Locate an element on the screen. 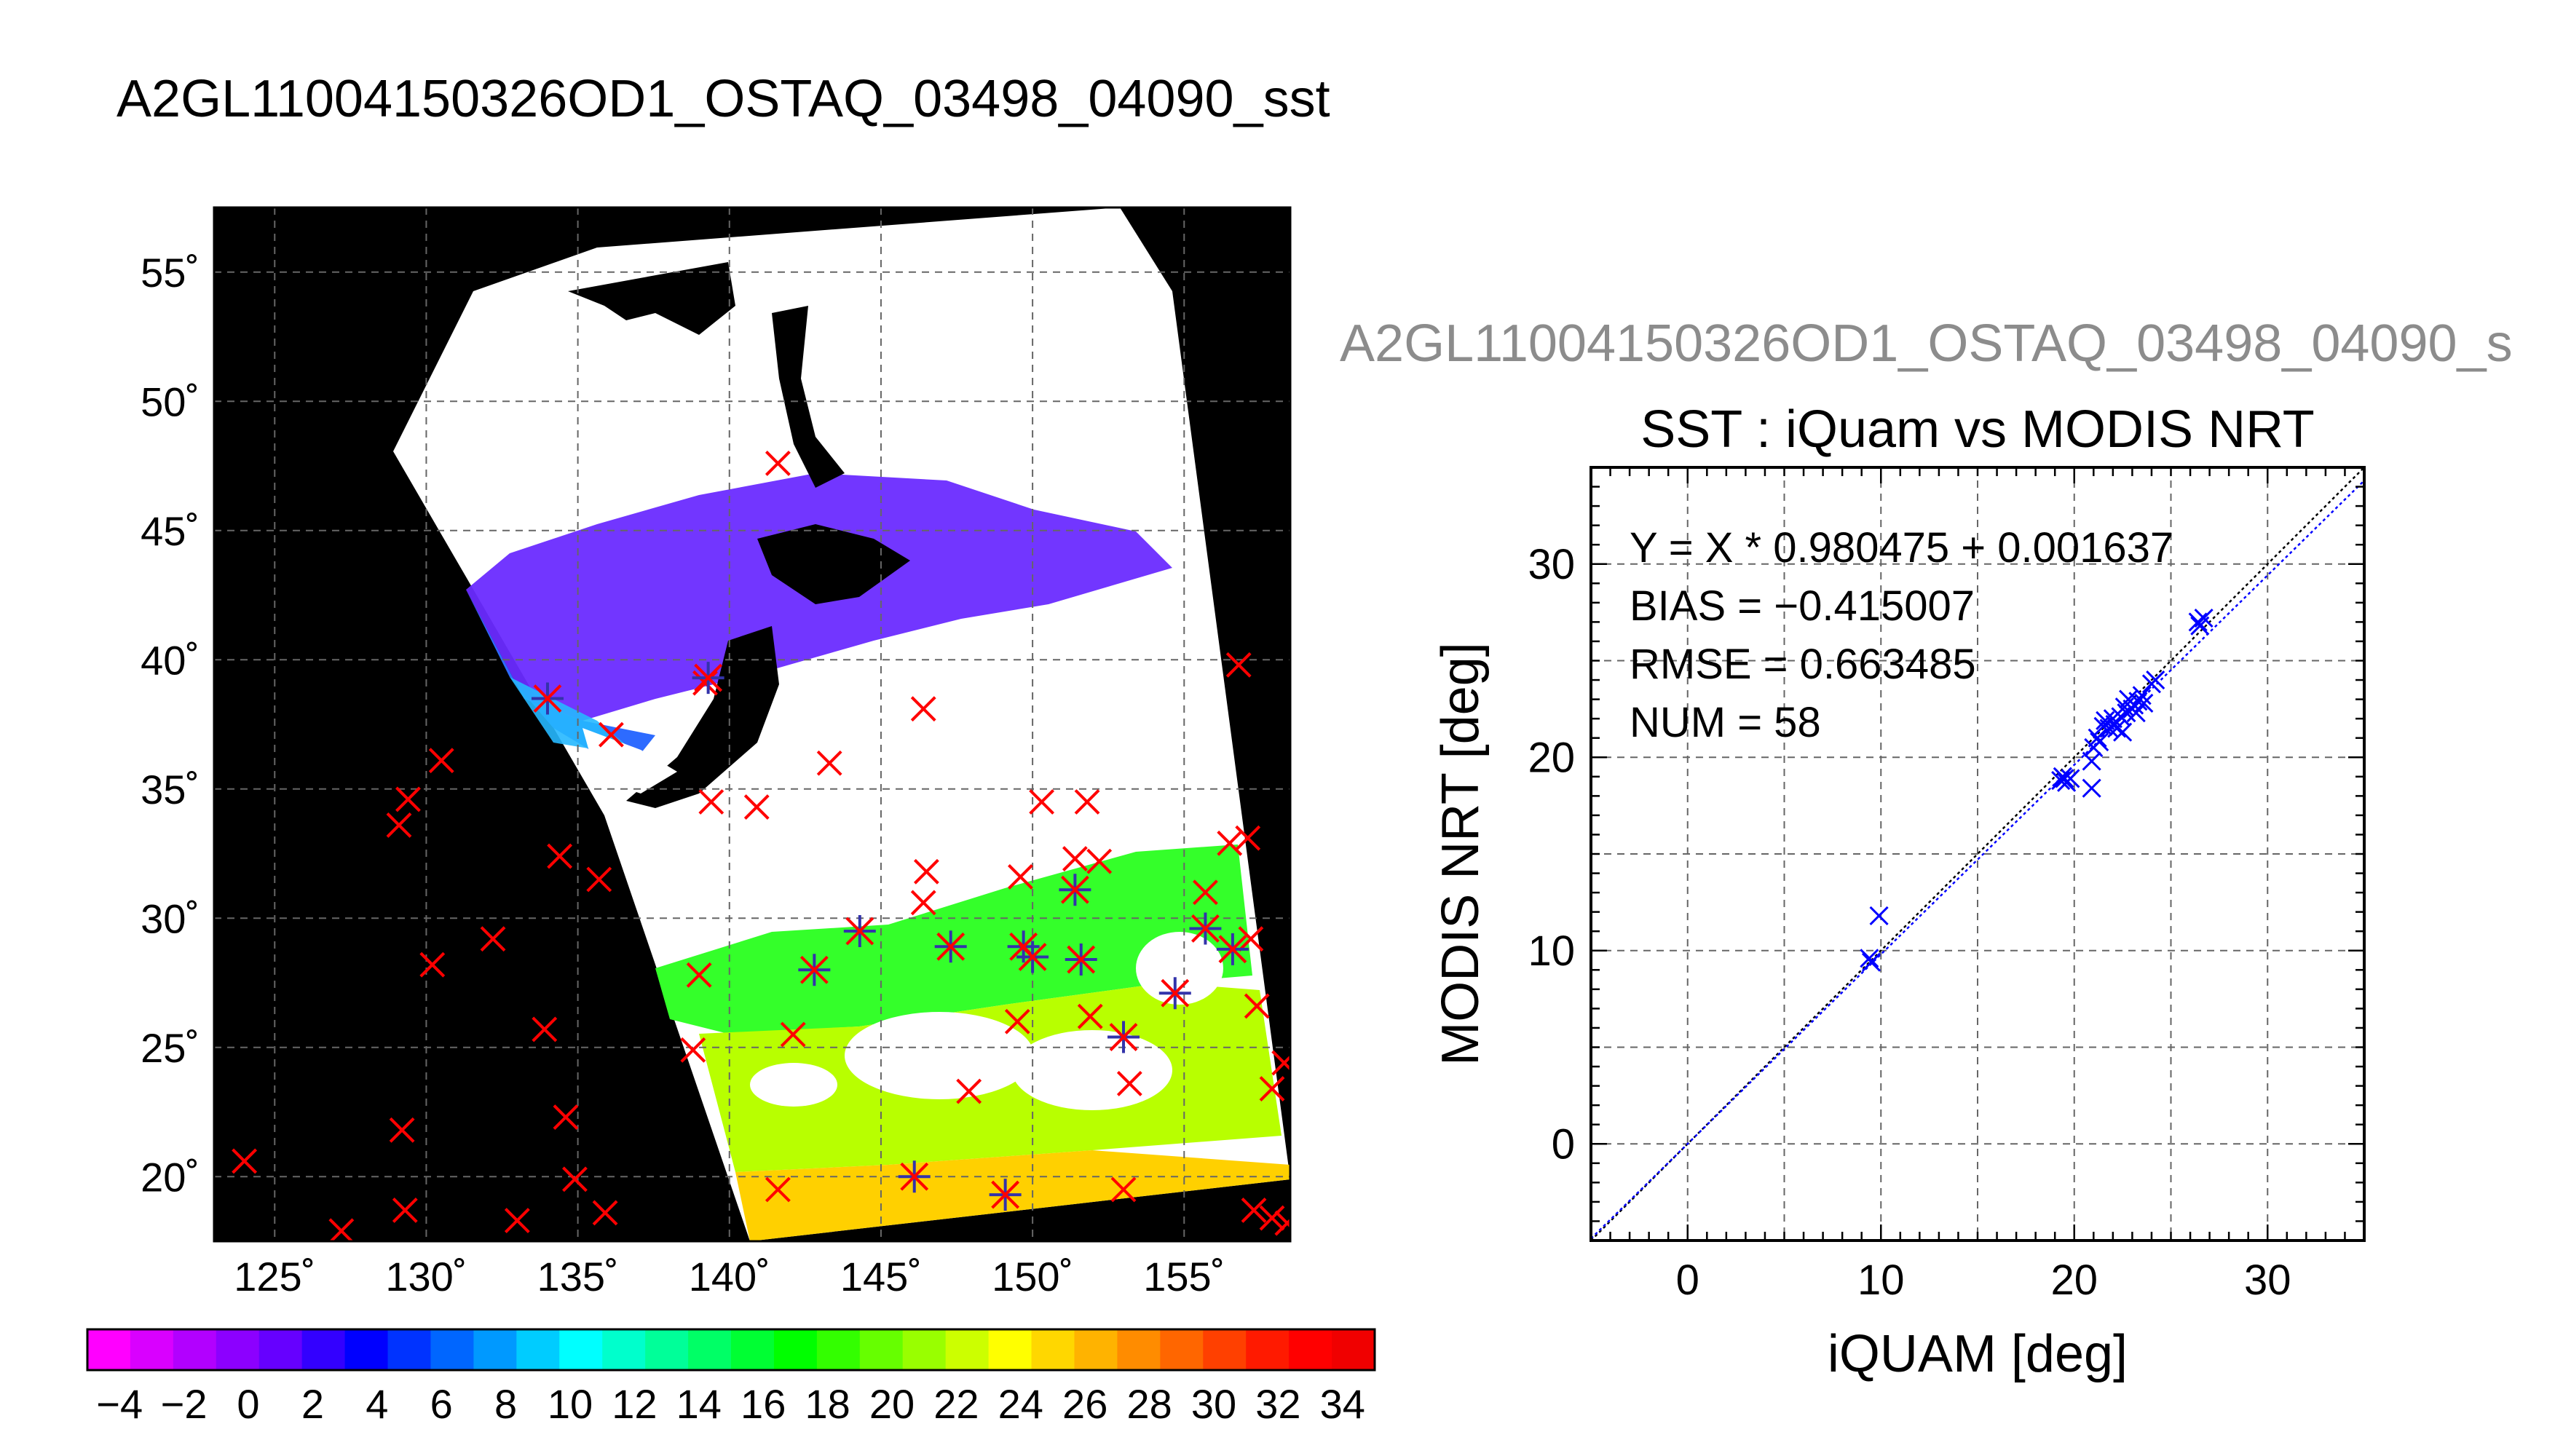  cool-sst-region is located at coordinates (560, 681).